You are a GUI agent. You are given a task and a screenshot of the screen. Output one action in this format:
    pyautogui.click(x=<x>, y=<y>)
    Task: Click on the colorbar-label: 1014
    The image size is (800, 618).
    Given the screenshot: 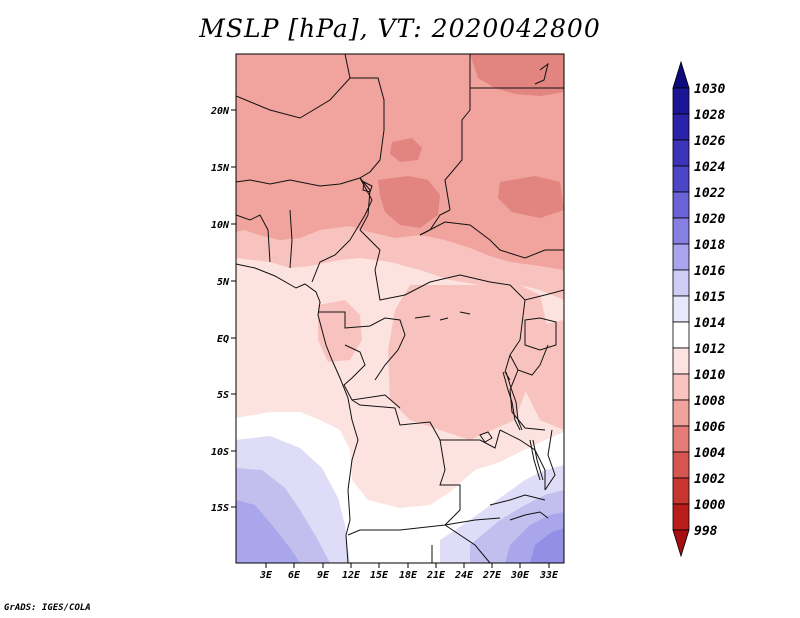 What is the action you would take?
    pyautogui.click(x=709, y=323)
    